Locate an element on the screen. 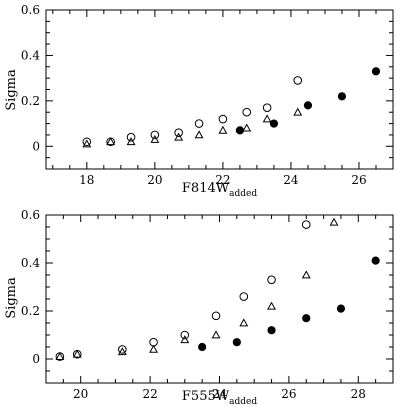 This screenshot has width=400, height=407. x-axis-title: F555Wadded is located at coordinates (219, 398).